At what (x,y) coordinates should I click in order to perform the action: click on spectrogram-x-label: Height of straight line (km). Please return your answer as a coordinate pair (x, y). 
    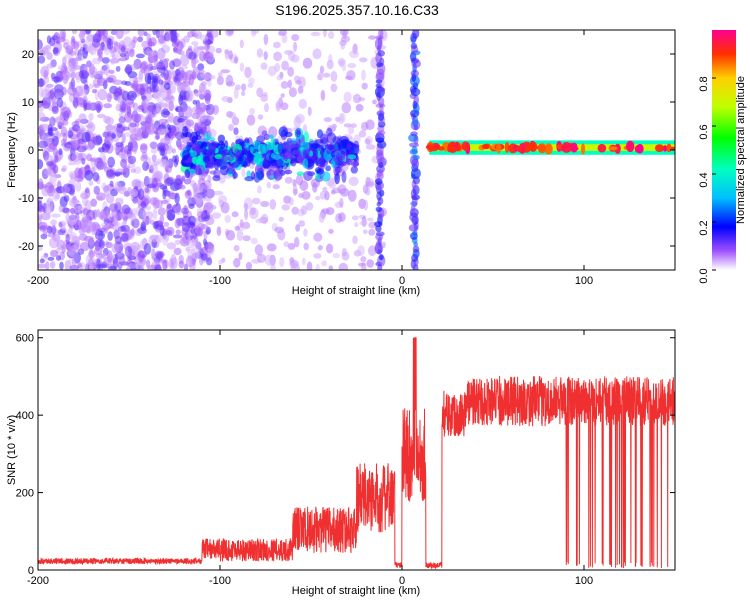
    Looking at the image, I should click on (356, 291).